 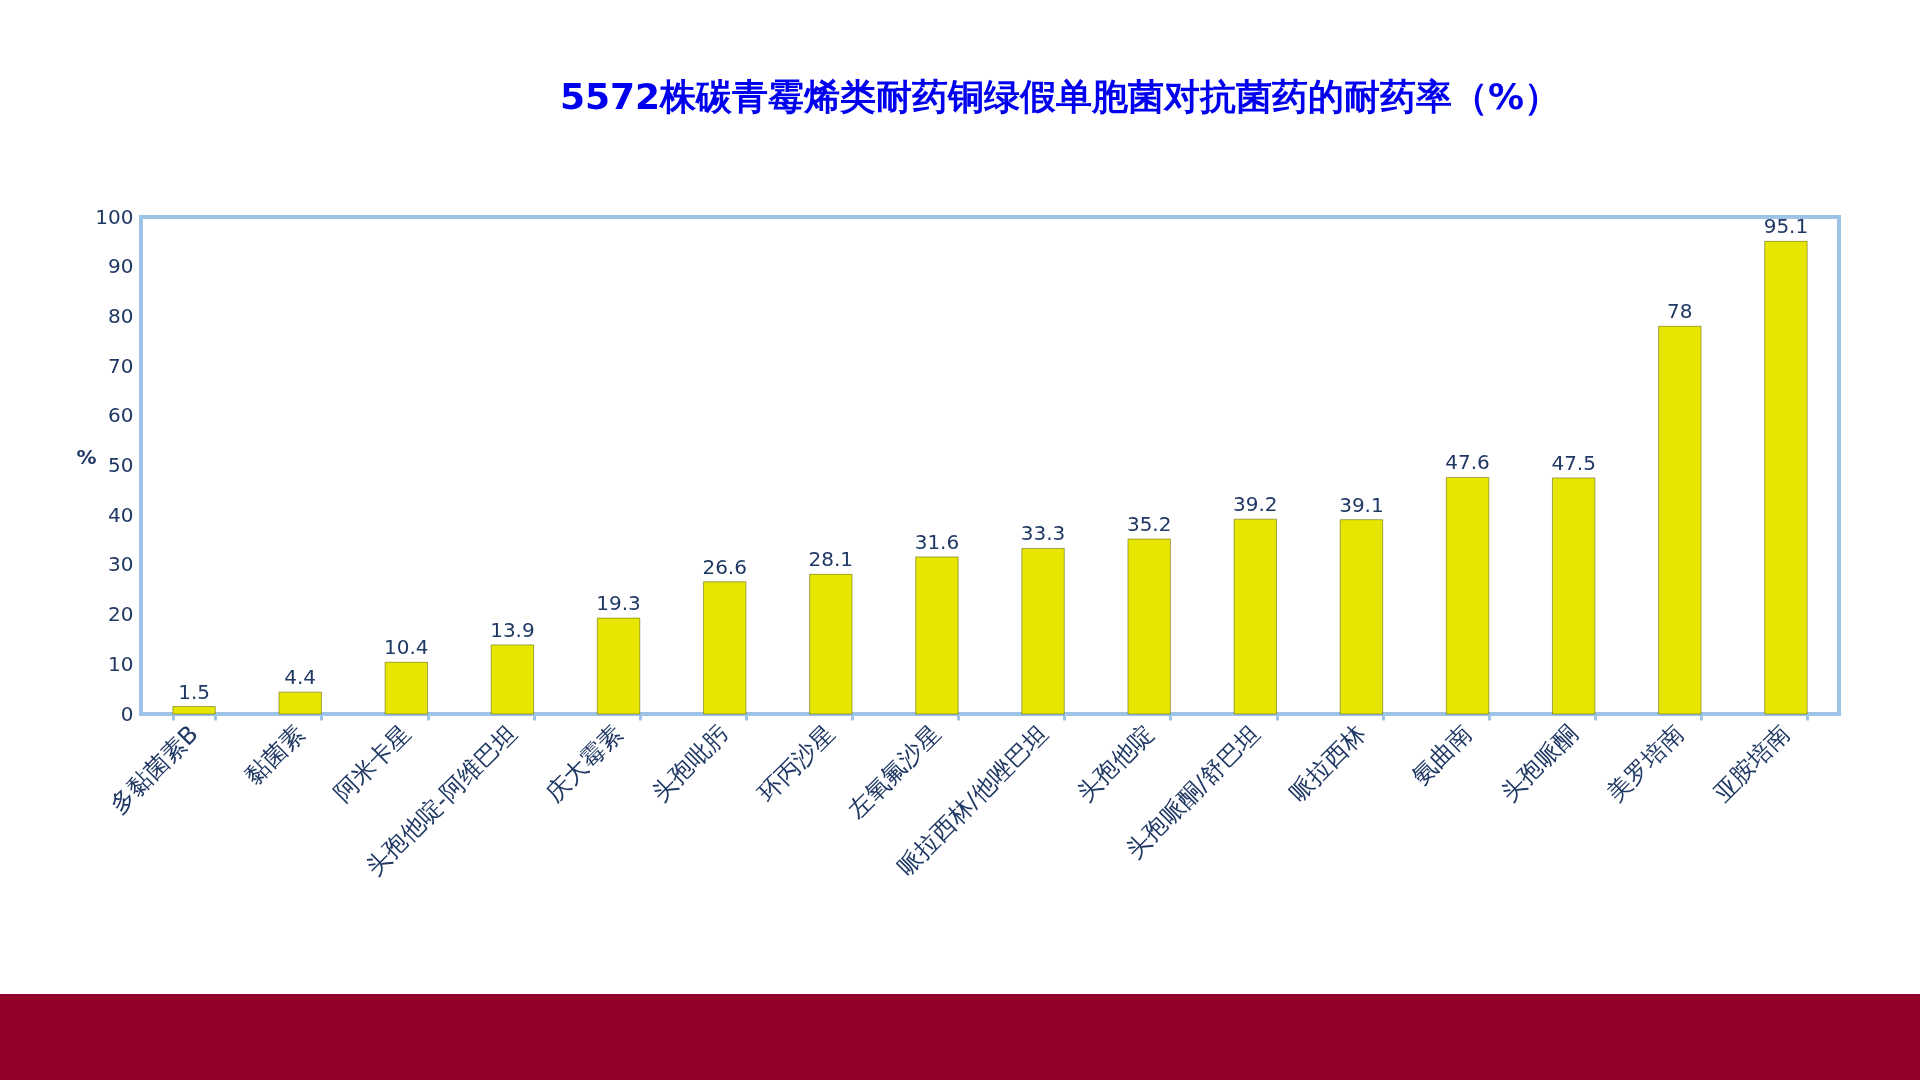 What do you see at coordinates (1467, 462) in the screenshot?
I see `data-label: 47.6` at bounding box center [1467, 462].